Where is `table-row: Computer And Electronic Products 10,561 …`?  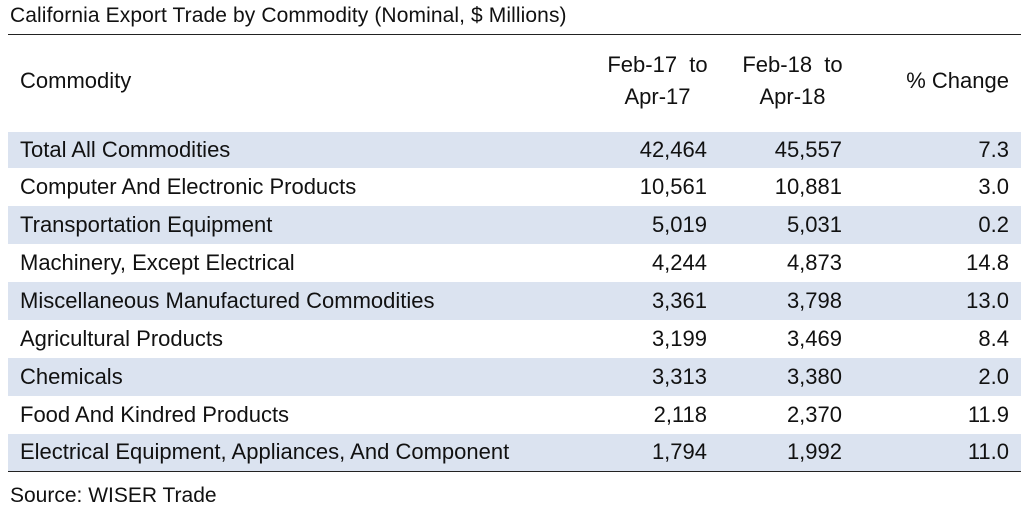 table-row: Computer And Electronic Products 10,561 … is located at coordinates (514, 187).